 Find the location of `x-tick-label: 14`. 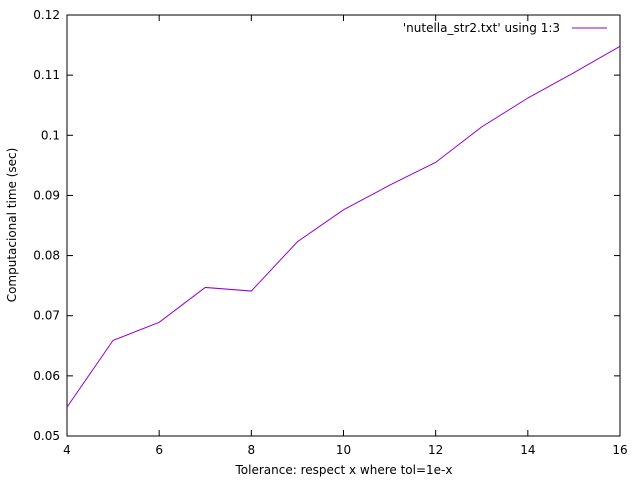

x-tick-label: 14 is located at coordinates (527, 450).